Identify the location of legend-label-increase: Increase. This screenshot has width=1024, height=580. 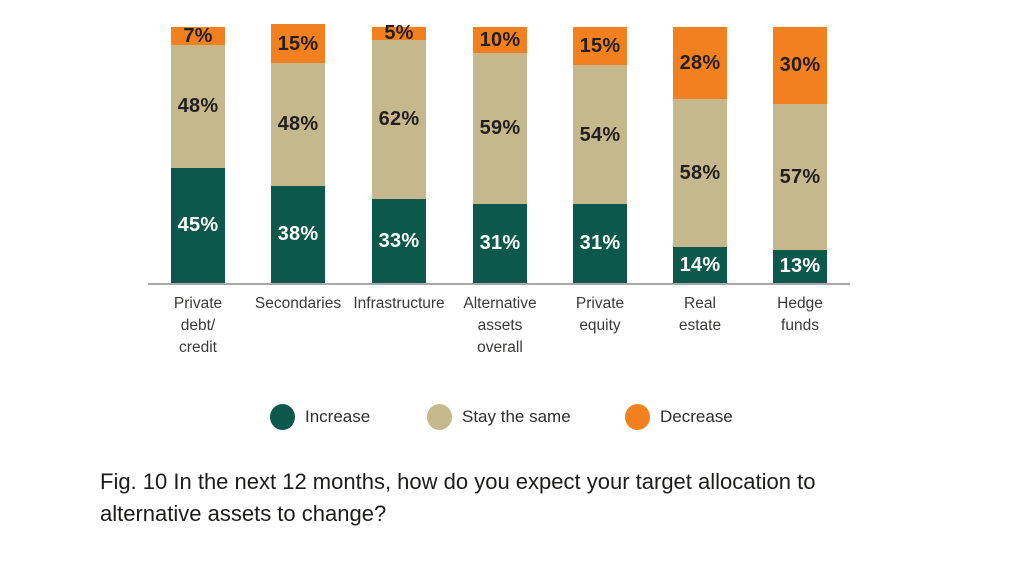
(338, 416).